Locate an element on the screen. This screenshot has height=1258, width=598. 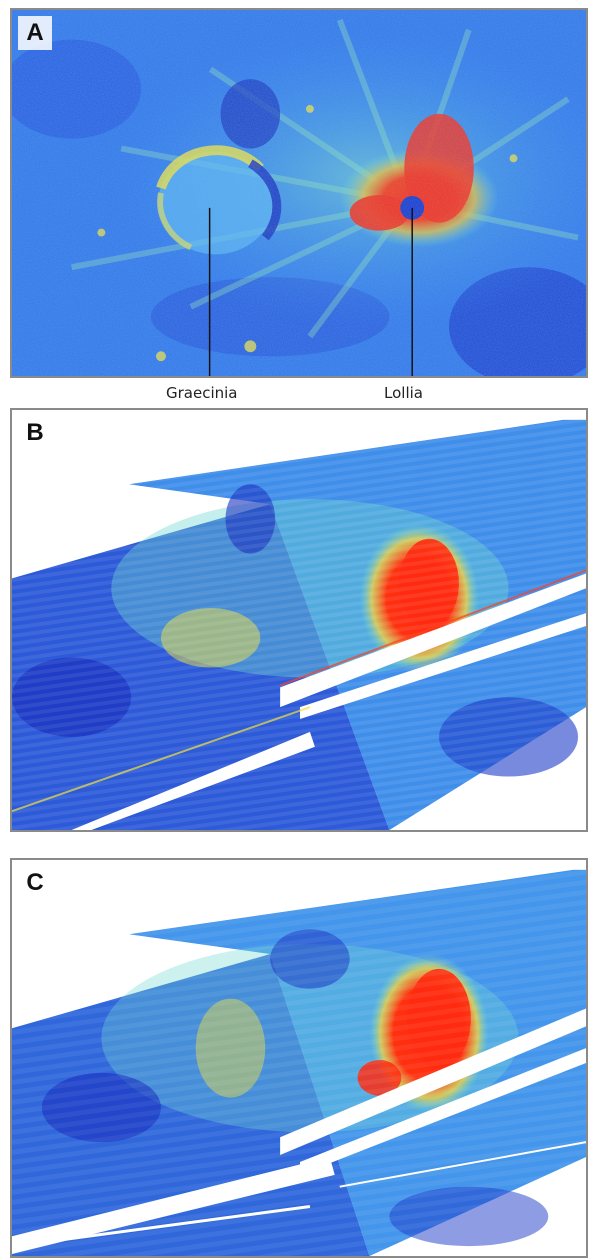
panel-b-letter: B is located at coordinates (35, 433).